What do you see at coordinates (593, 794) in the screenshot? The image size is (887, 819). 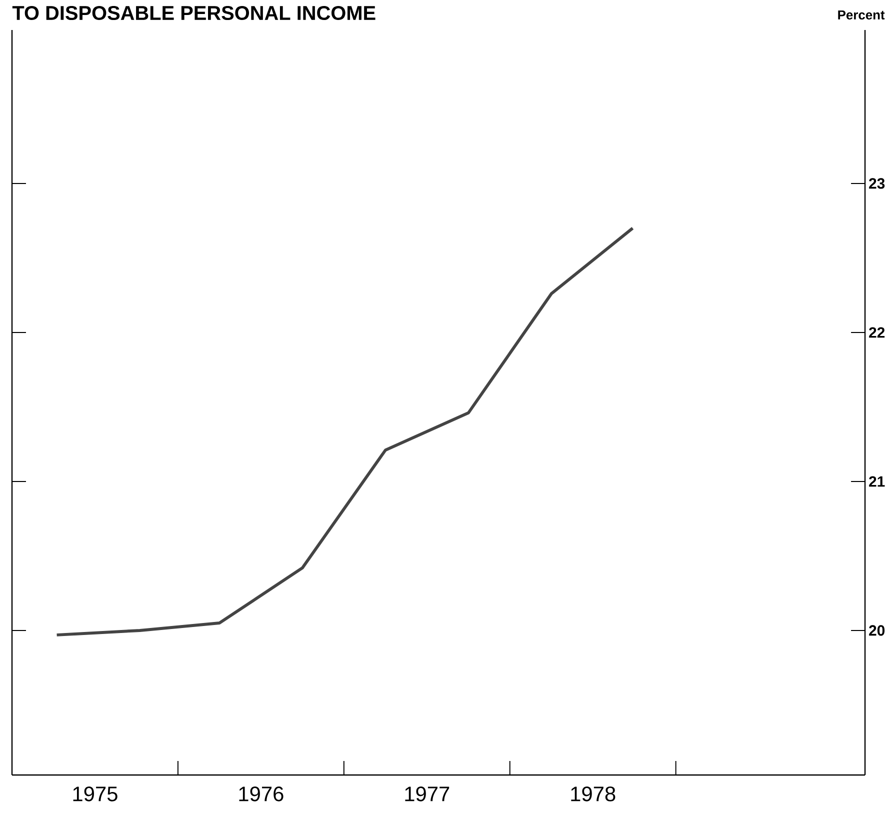 I see `x-tick-label: 1978` at bounding box center [593, 794].